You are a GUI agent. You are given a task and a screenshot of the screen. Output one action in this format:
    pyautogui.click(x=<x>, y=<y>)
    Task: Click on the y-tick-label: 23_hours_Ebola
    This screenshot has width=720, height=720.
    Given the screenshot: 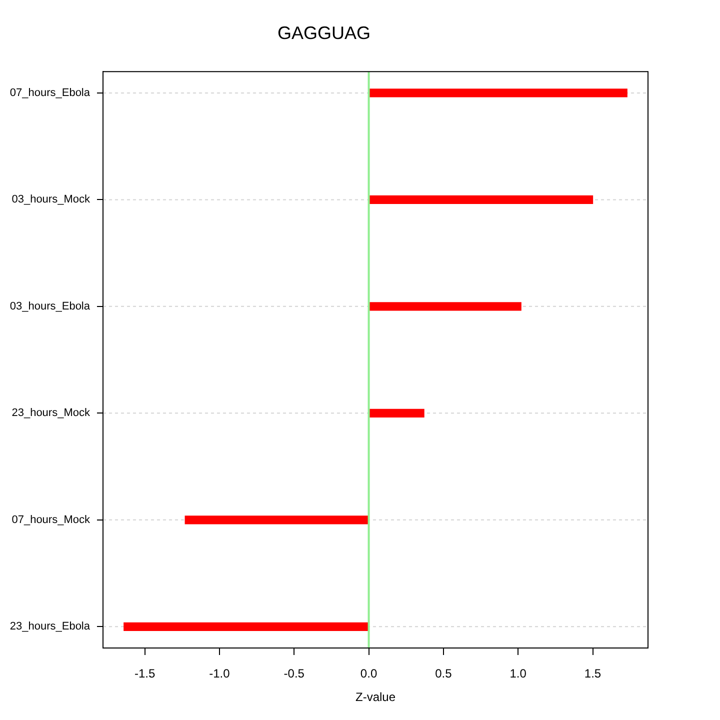 What is the action you would take?
    pyautogui.click(x=50, y=626)
    